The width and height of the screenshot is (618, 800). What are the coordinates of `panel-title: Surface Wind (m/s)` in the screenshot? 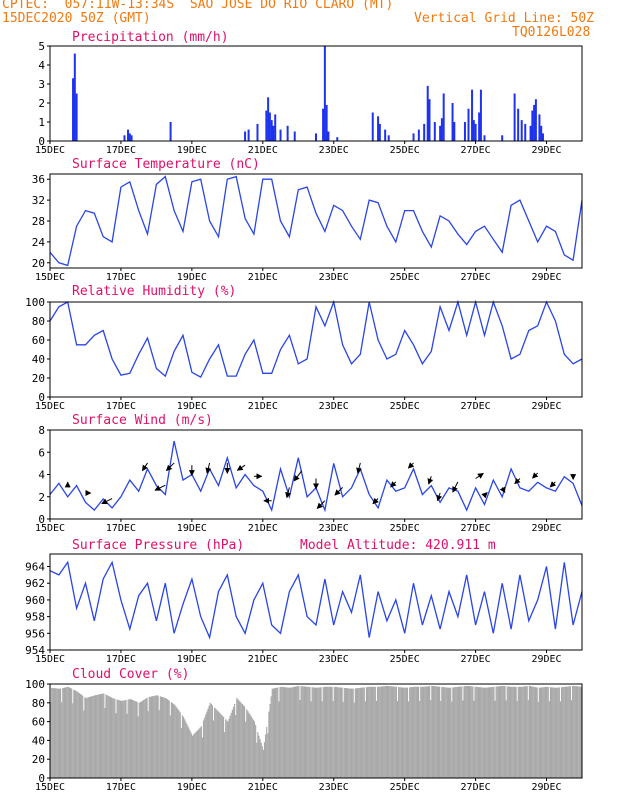 It's located at (142, 420).